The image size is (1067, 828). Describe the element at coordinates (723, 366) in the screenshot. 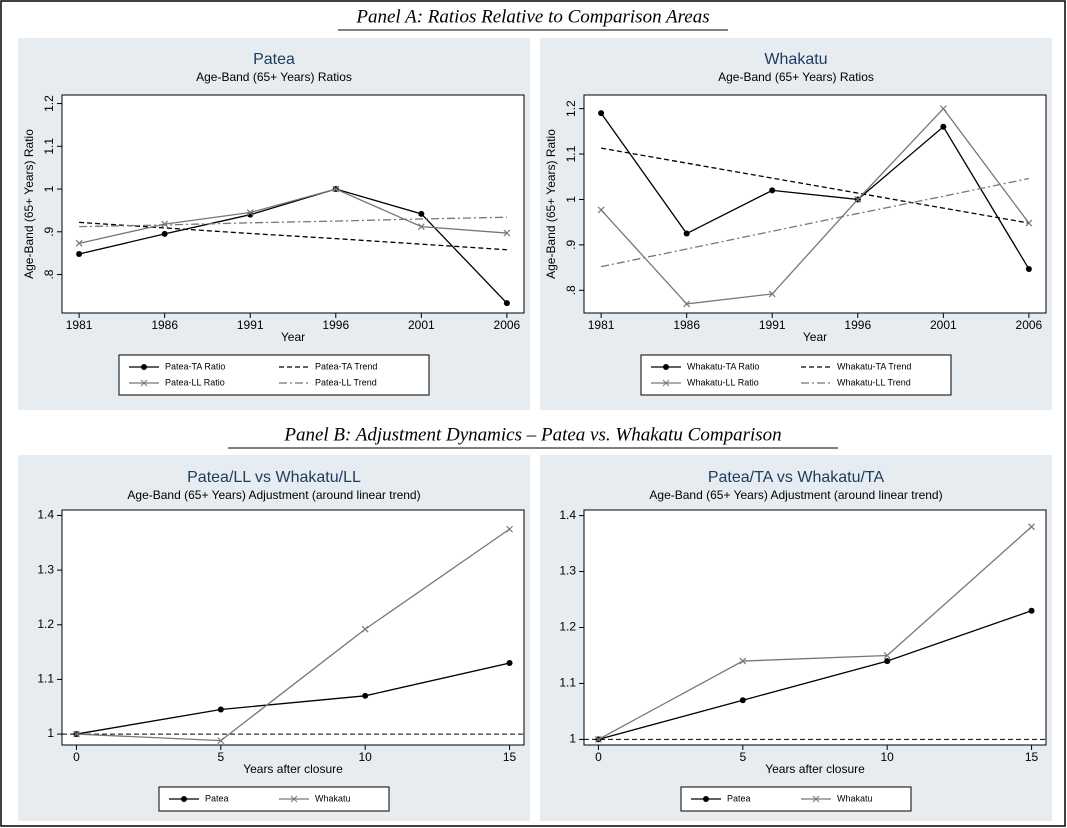

I see `legend-label: Whakatu-TA Ratio` at that location.